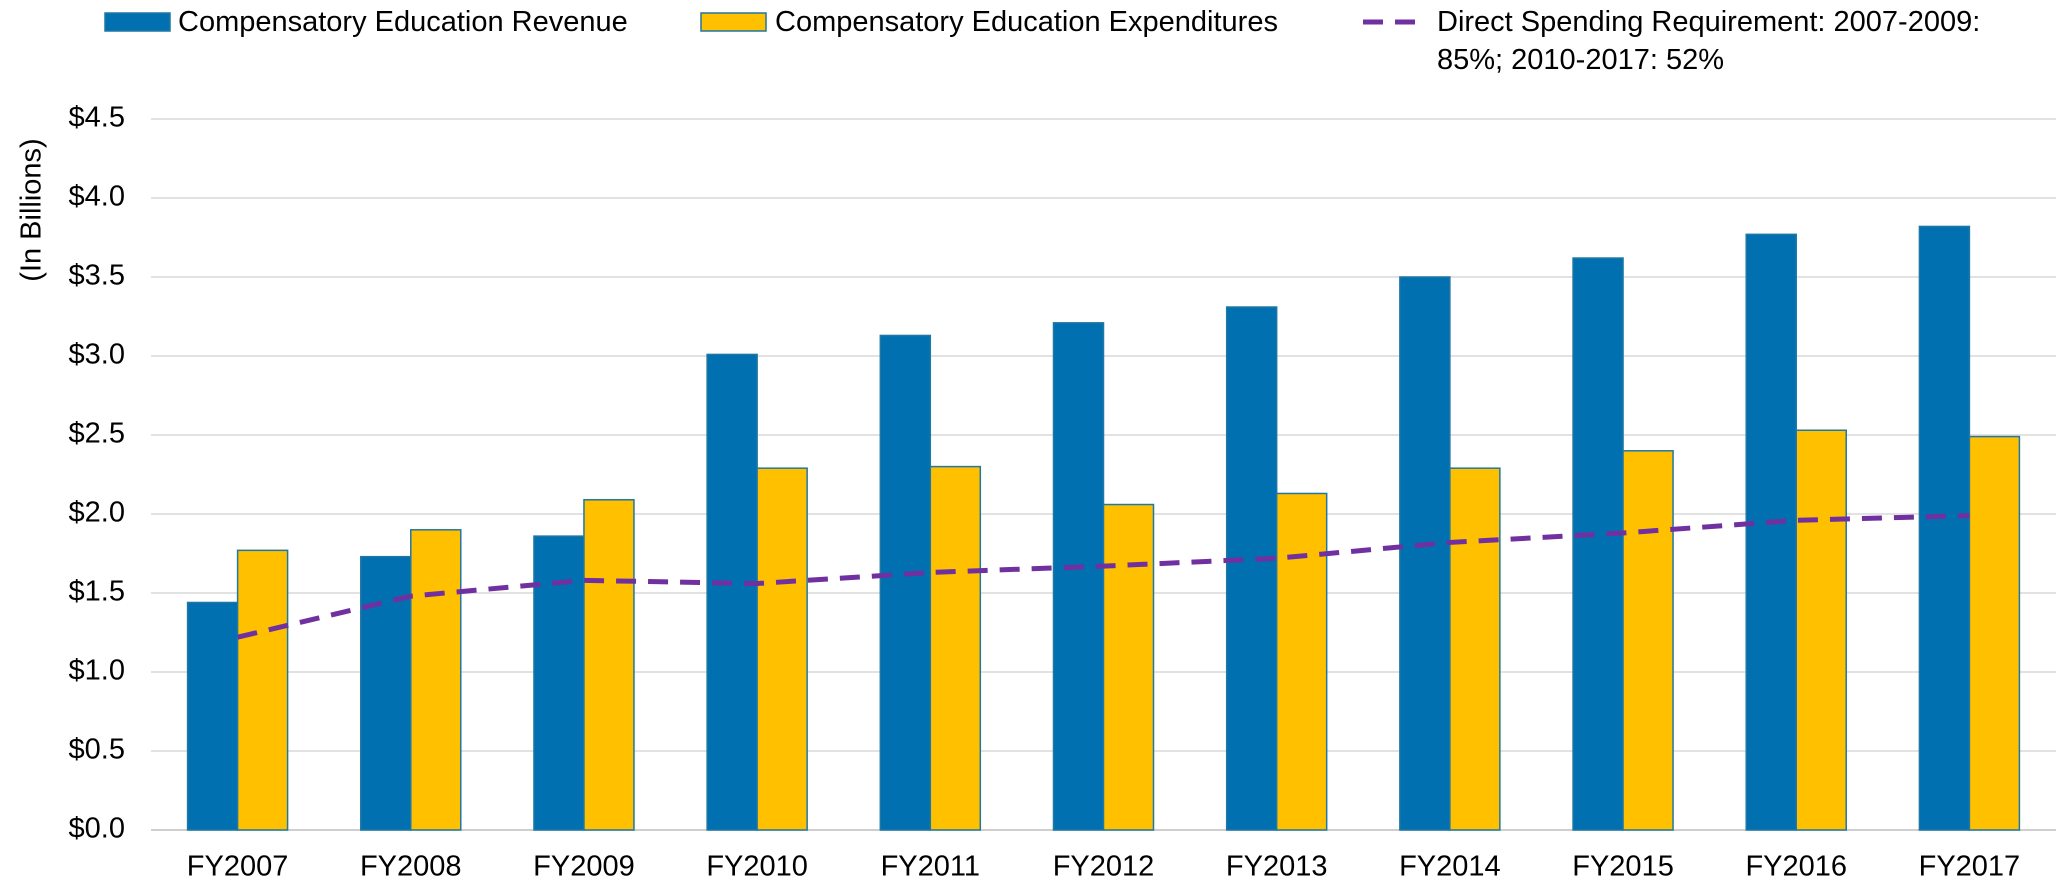 The height and width of the screenshot is (884, 2056). Describe the element at coordinates (97, 750) in the screenshot. I see `y-tick-label: $0.5` at that location.